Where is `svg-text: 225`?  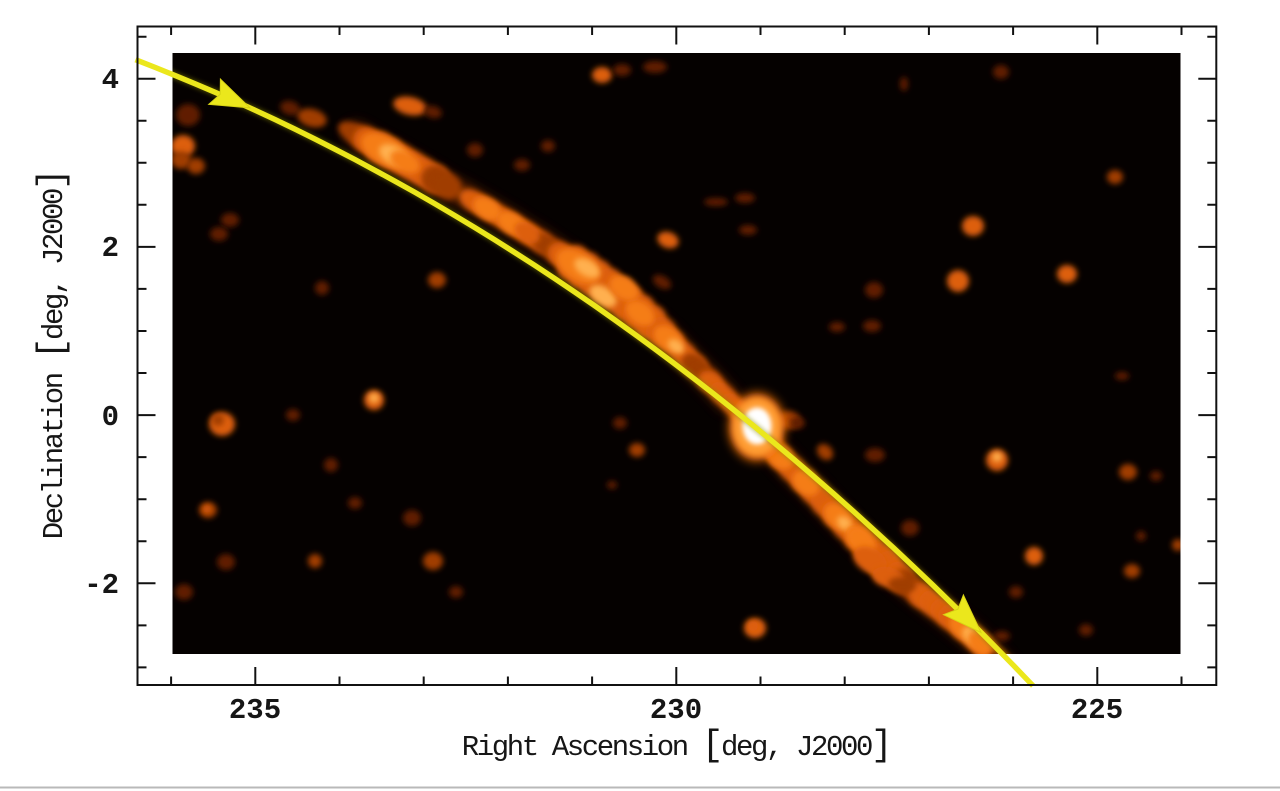 svg-text: 225 is located at coordinates (1097, 710).